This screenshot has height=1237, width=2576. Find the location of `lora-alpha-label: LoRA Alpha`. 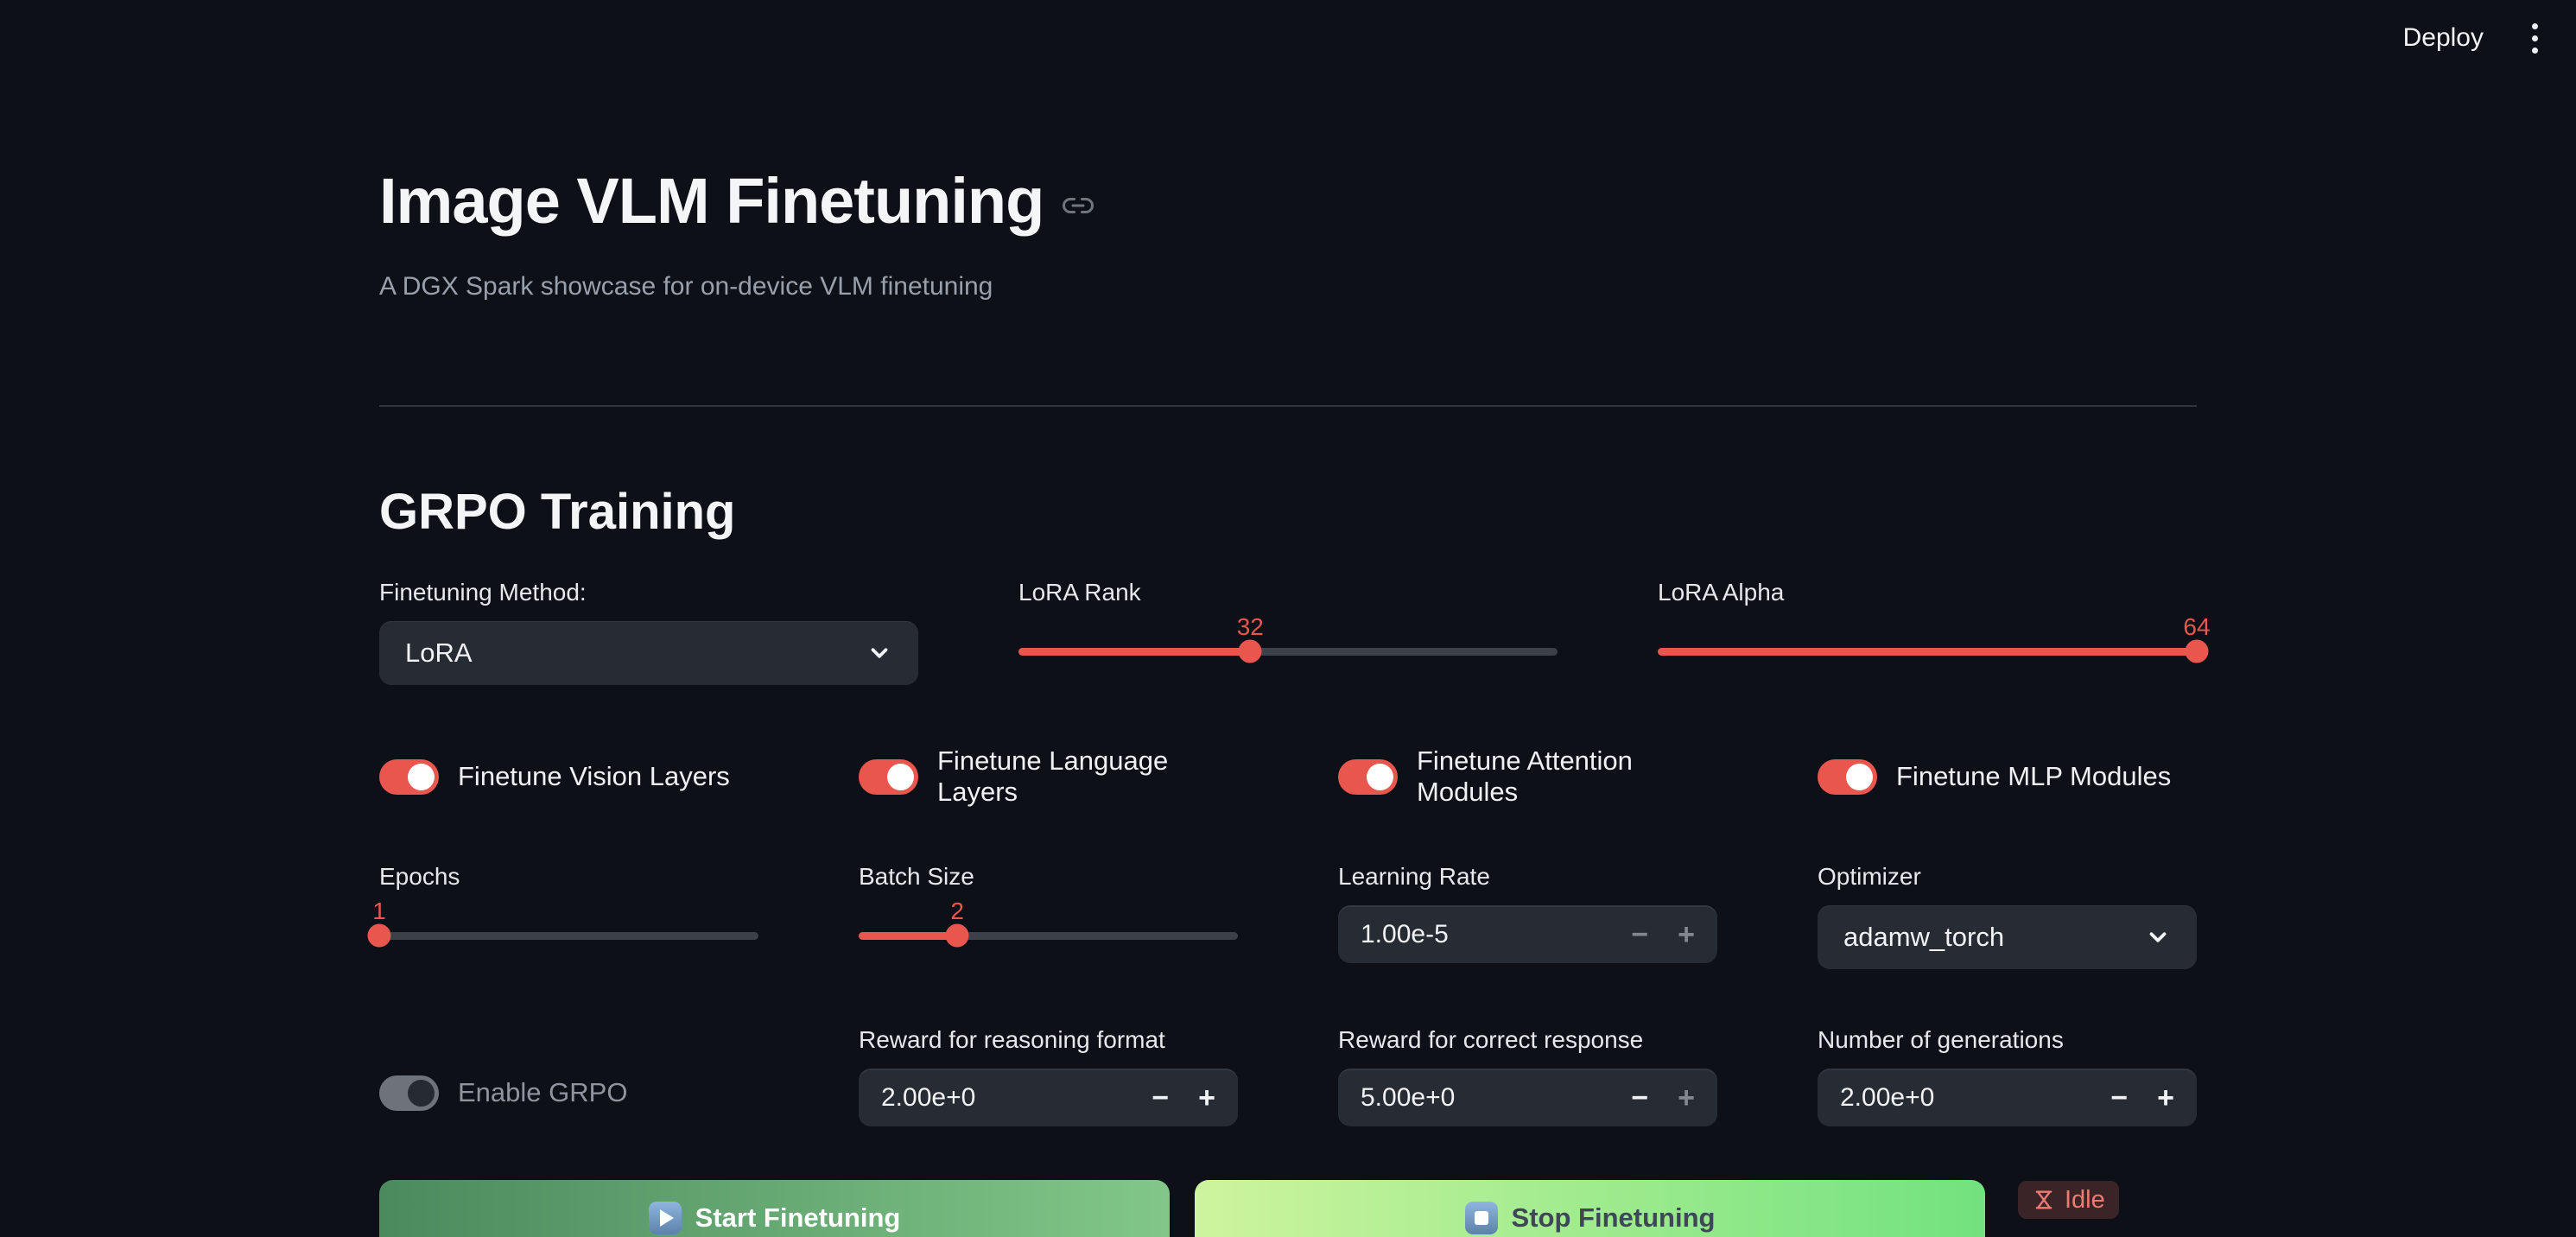

lora-alpha-label: LoRA Alpha is located at coordinates (1721, 592).